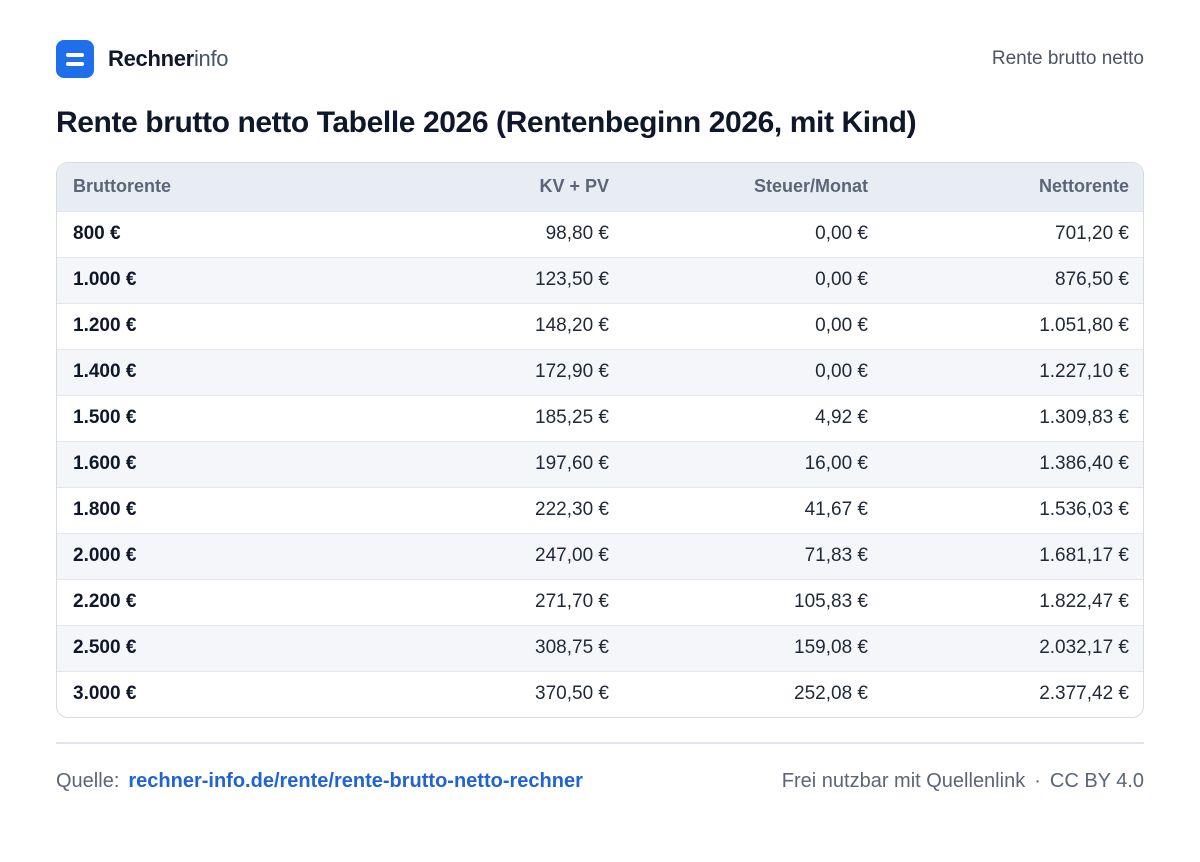 This screenshot has height=862, width=1200. I want to click on table-row: 1.800 € 222,30 € 41,67 € 1.536,03 €, so click(600, 509).